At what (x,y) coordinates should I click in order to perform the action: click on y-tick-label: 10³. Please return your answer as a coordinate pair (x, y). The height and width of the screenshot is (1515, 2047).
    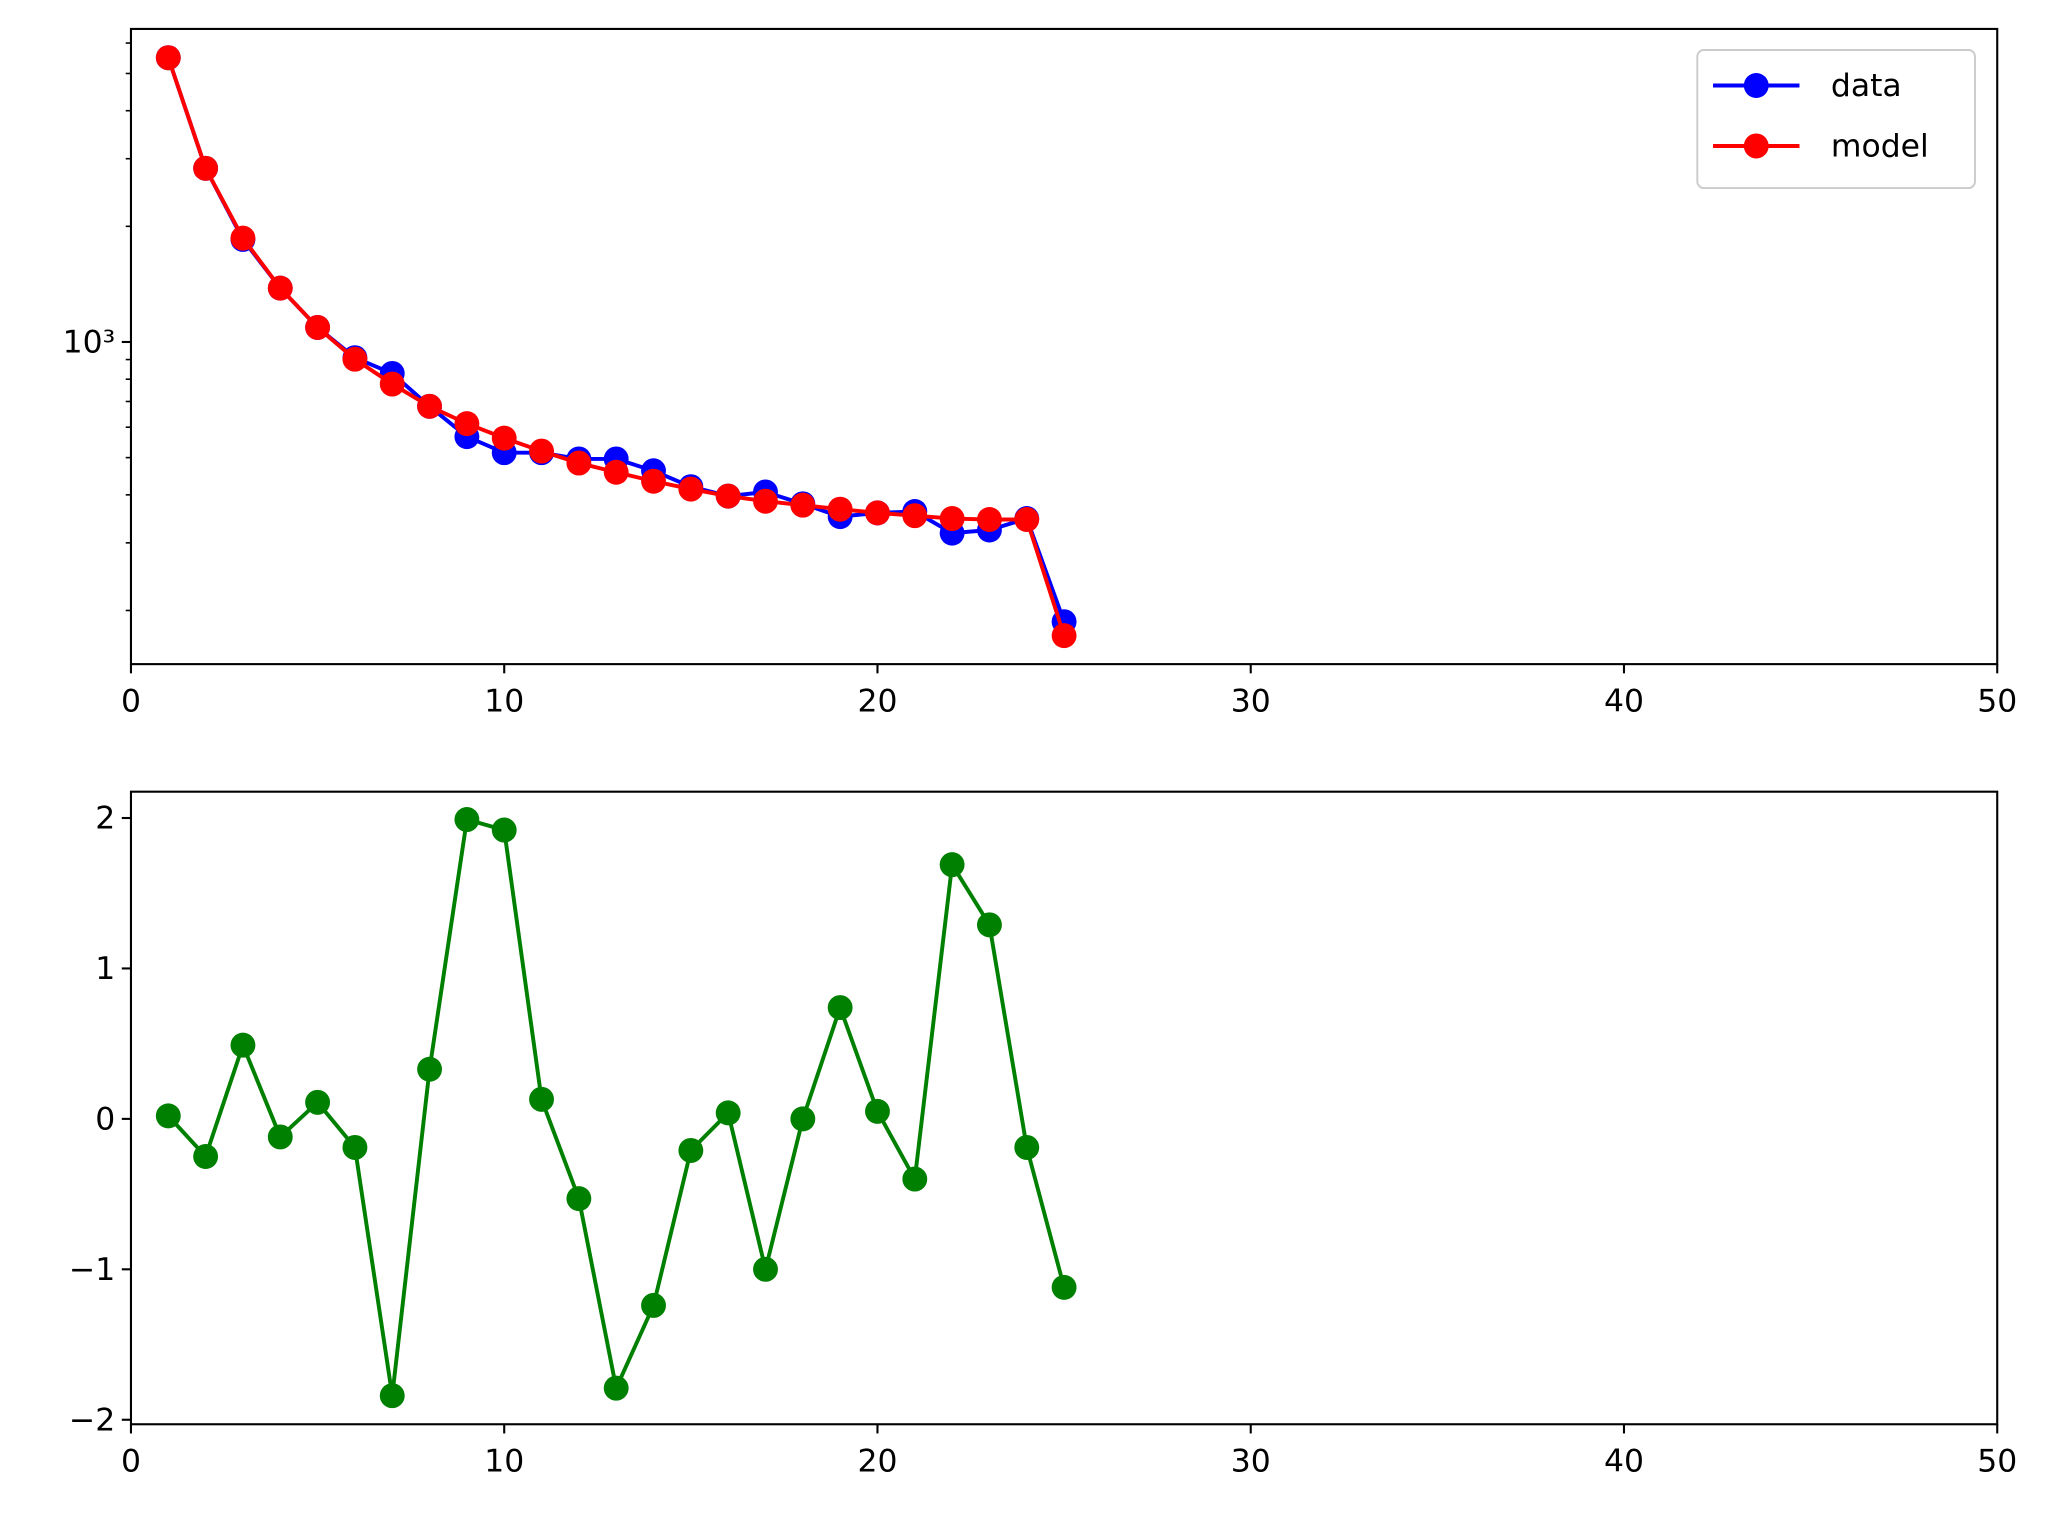
    Looking at the image, I should click on (89, 342).